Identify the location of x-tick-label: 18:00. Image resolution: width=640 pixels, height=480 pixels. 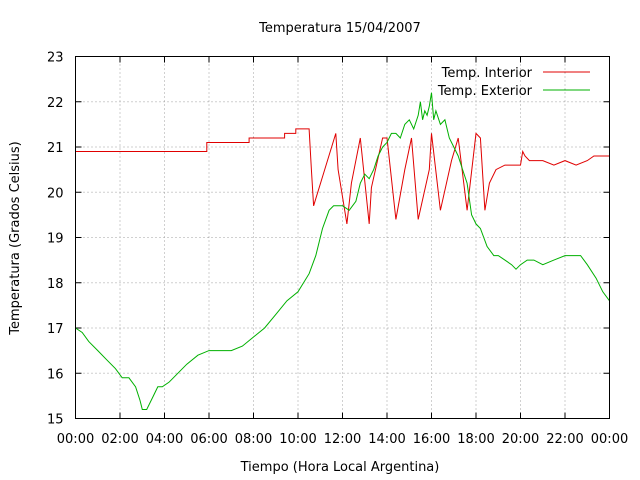
(475, 439).